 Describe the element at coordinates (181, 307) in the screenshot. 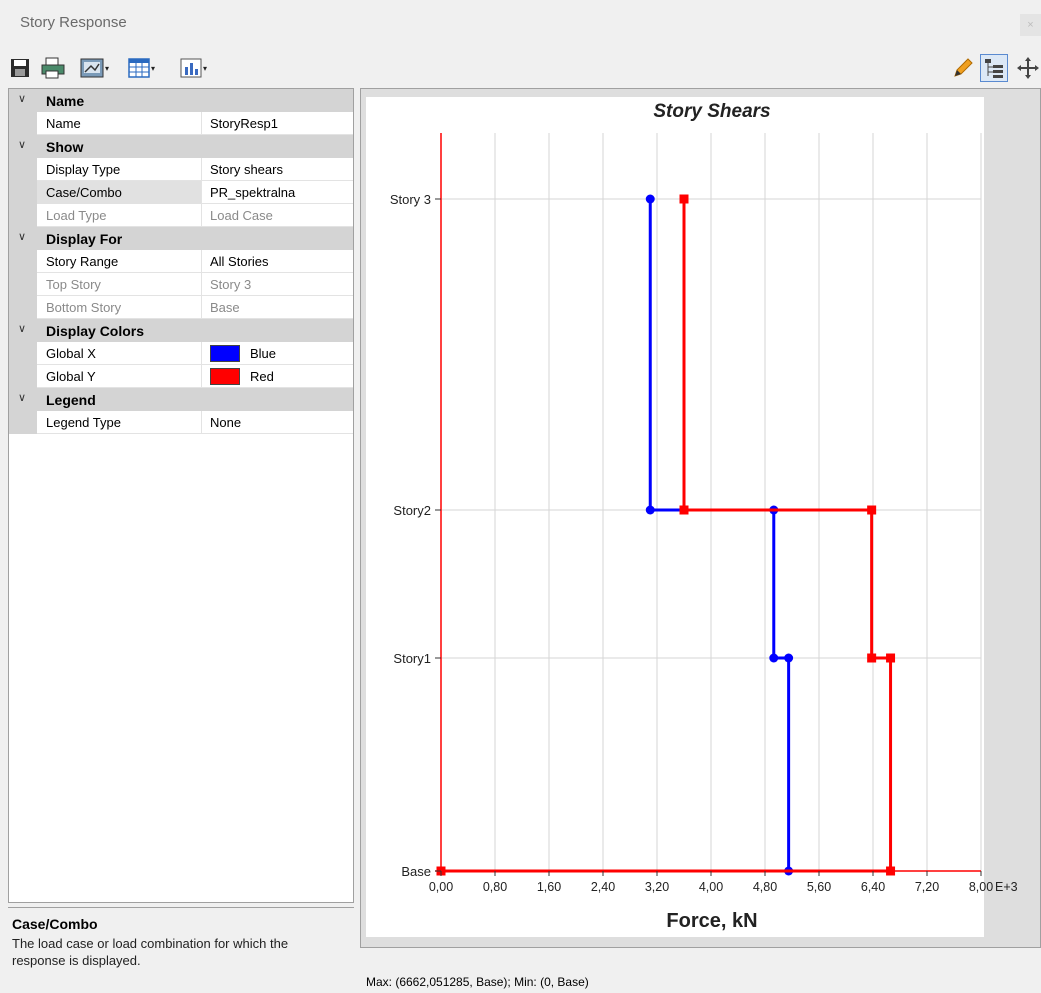

I see `property-row-bottom-story: Bottom Story Base` at that location.